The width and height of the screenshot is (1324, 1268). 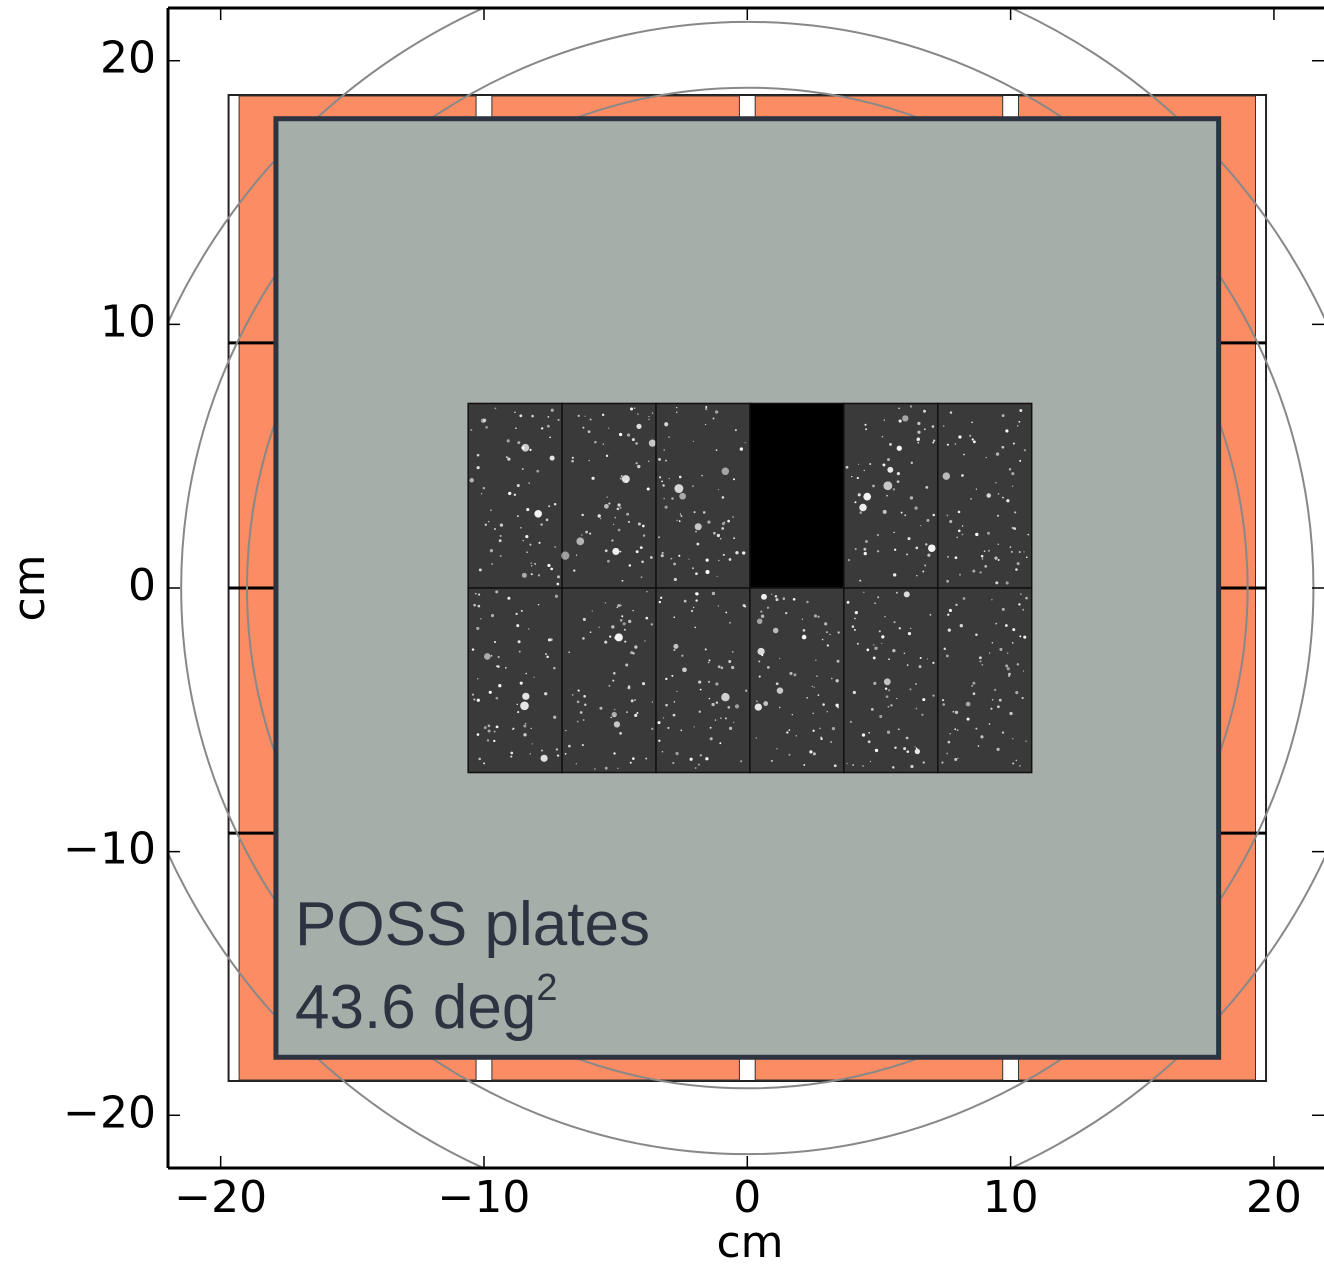 What do you see at coordinates (1274, 1197) in the screenshot?
I see `x-tick-label: 20` at bounding box center [1274, 1197].